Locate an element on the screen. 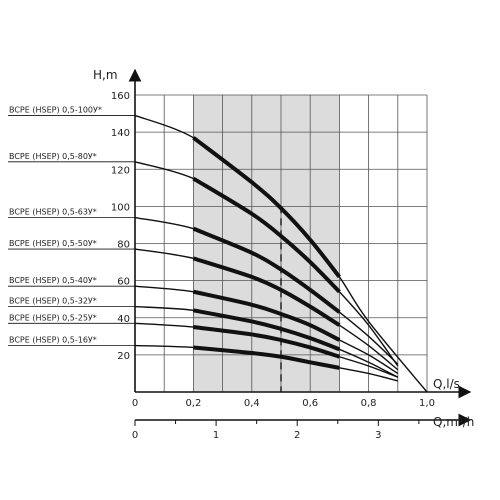 The width and height of the screenshot is (500, 500). y-tick-label: 120 is located at coordinates (120, 170).